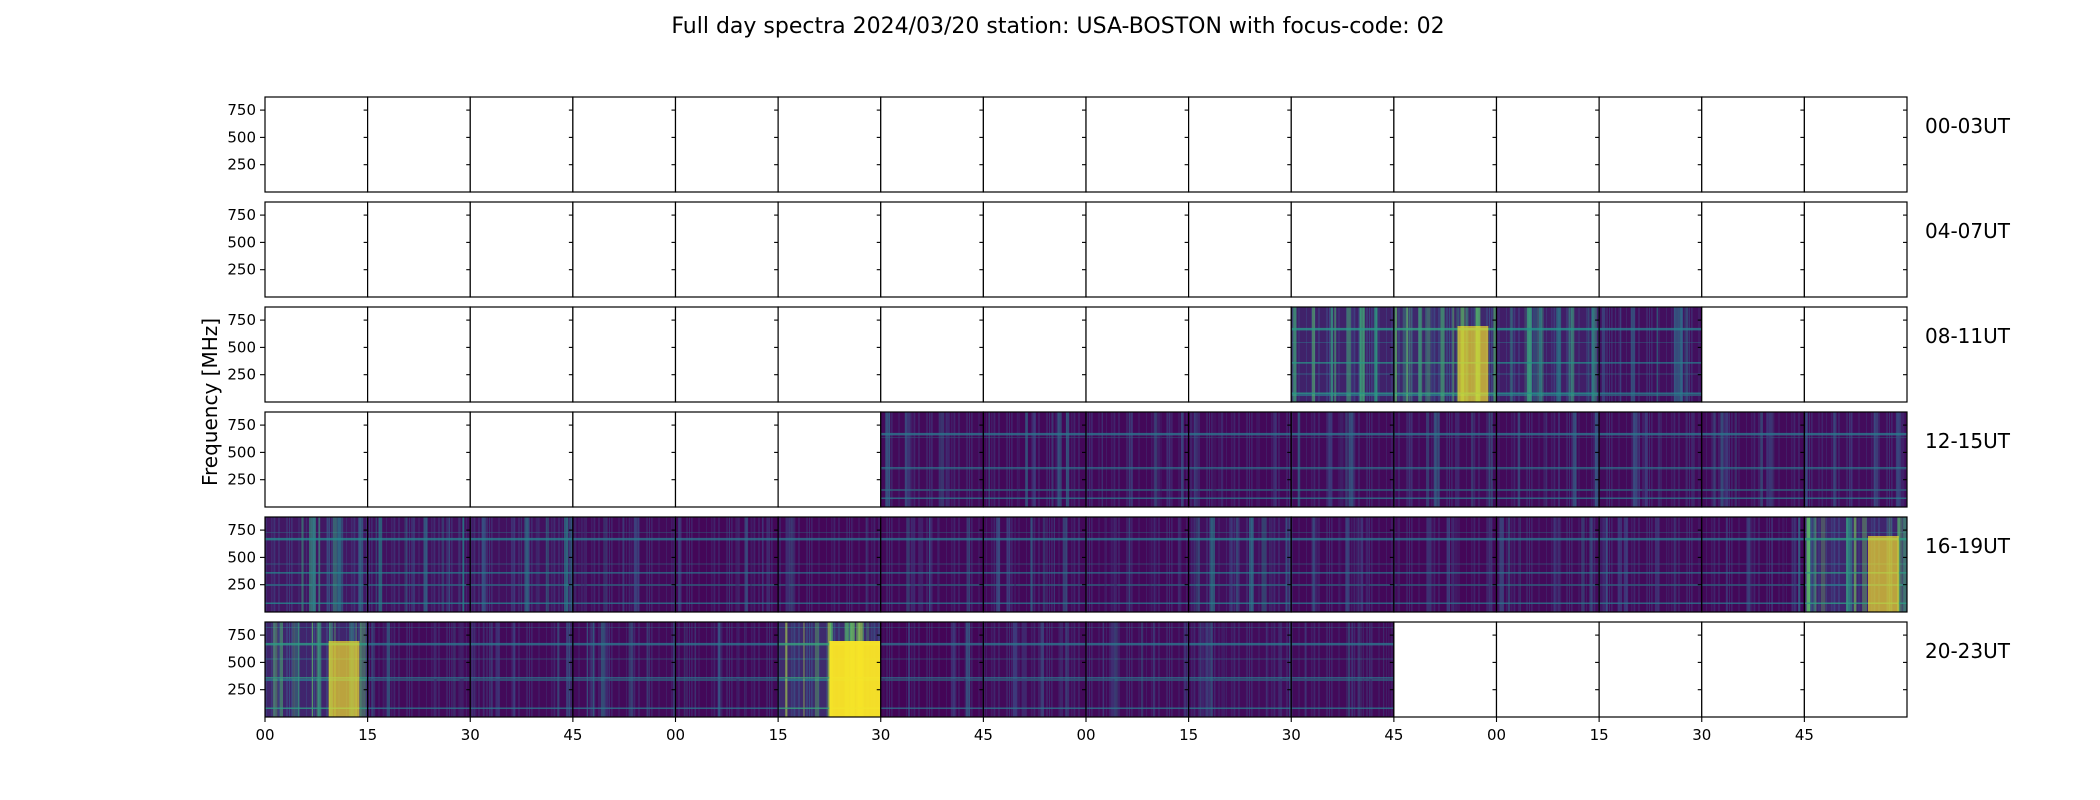 The width and height of the screenshot is (2100, 800). Describe the element at coordinates (1883, 574) in the screenshot. I see `spectrum-hotspot` at that location.